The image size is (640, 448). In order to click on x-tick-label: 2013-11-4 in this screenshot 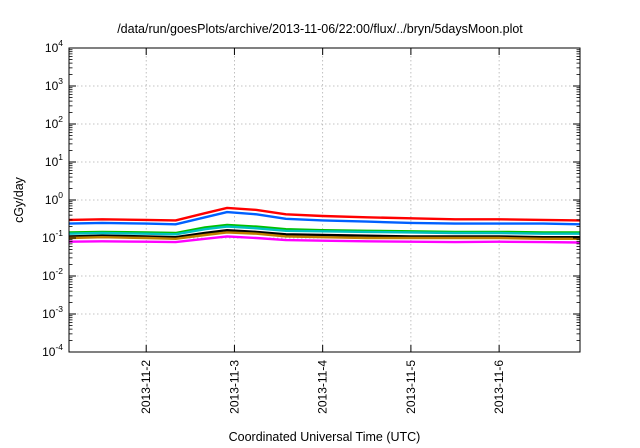, I will do `click(323, 387)`.